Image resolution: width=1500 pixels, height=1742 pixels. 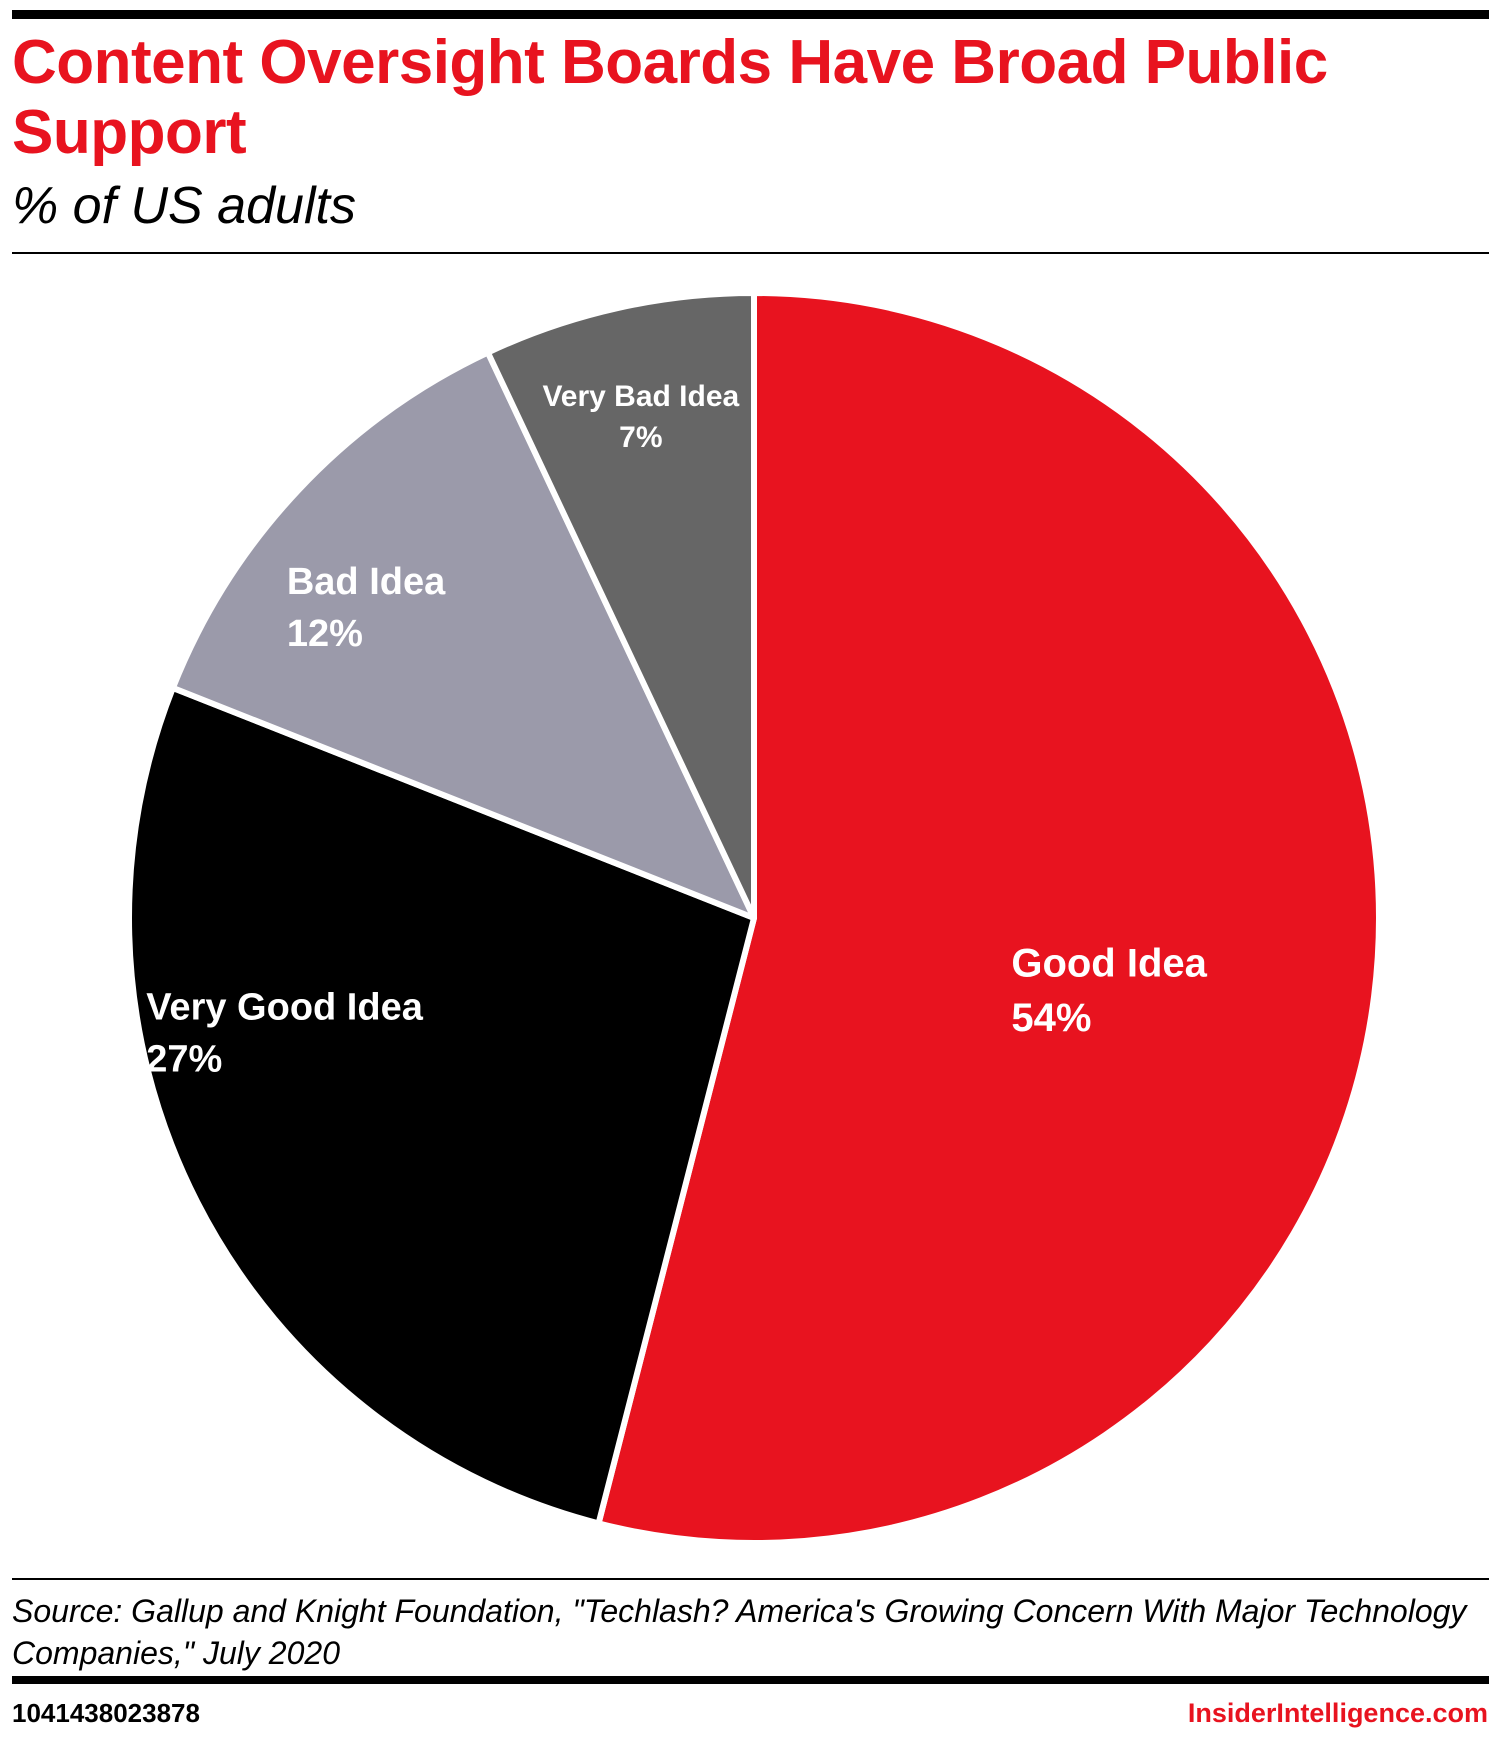 I want to click on top-rule, so click(x=750, y=14).